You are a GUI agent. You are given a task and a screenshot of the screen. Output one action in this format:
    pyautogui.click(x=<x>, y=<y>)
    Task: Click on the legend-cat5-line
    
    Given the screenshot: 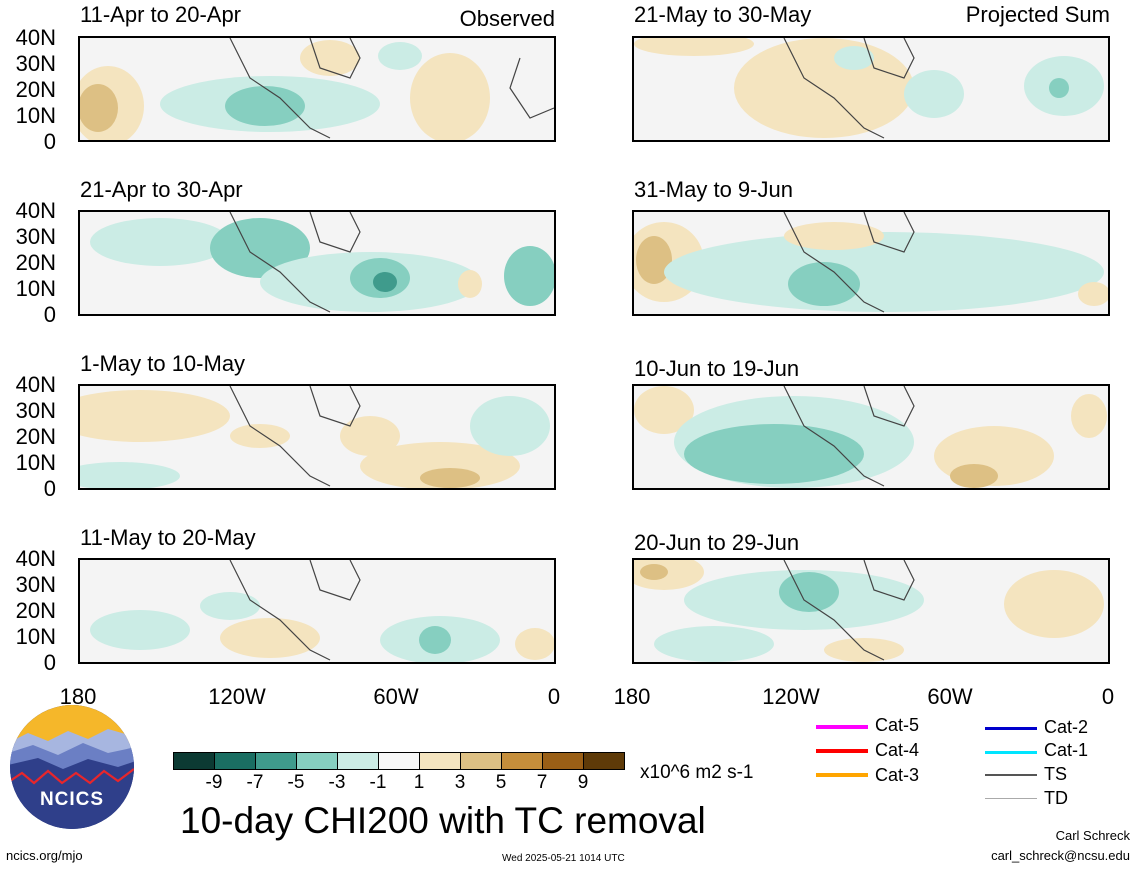 What is the action you would take?
    pyautogui.click(x=842, y=727)
    